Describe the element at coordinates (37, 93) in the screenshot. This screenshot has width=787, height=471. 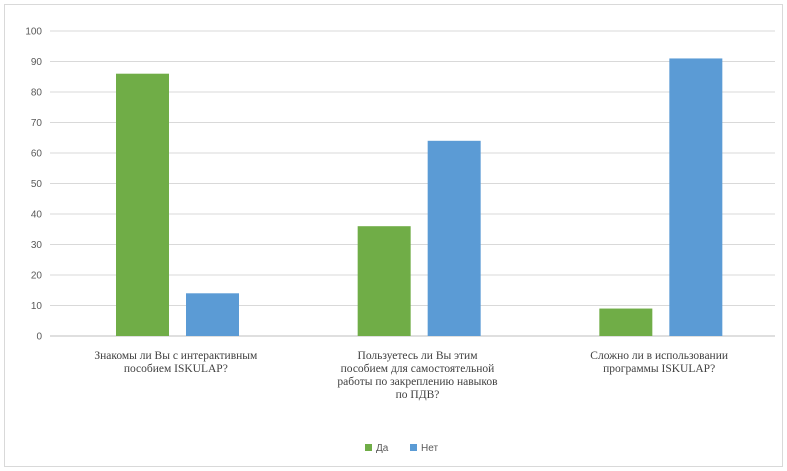
I see `y-tick-label: 80` at that location.